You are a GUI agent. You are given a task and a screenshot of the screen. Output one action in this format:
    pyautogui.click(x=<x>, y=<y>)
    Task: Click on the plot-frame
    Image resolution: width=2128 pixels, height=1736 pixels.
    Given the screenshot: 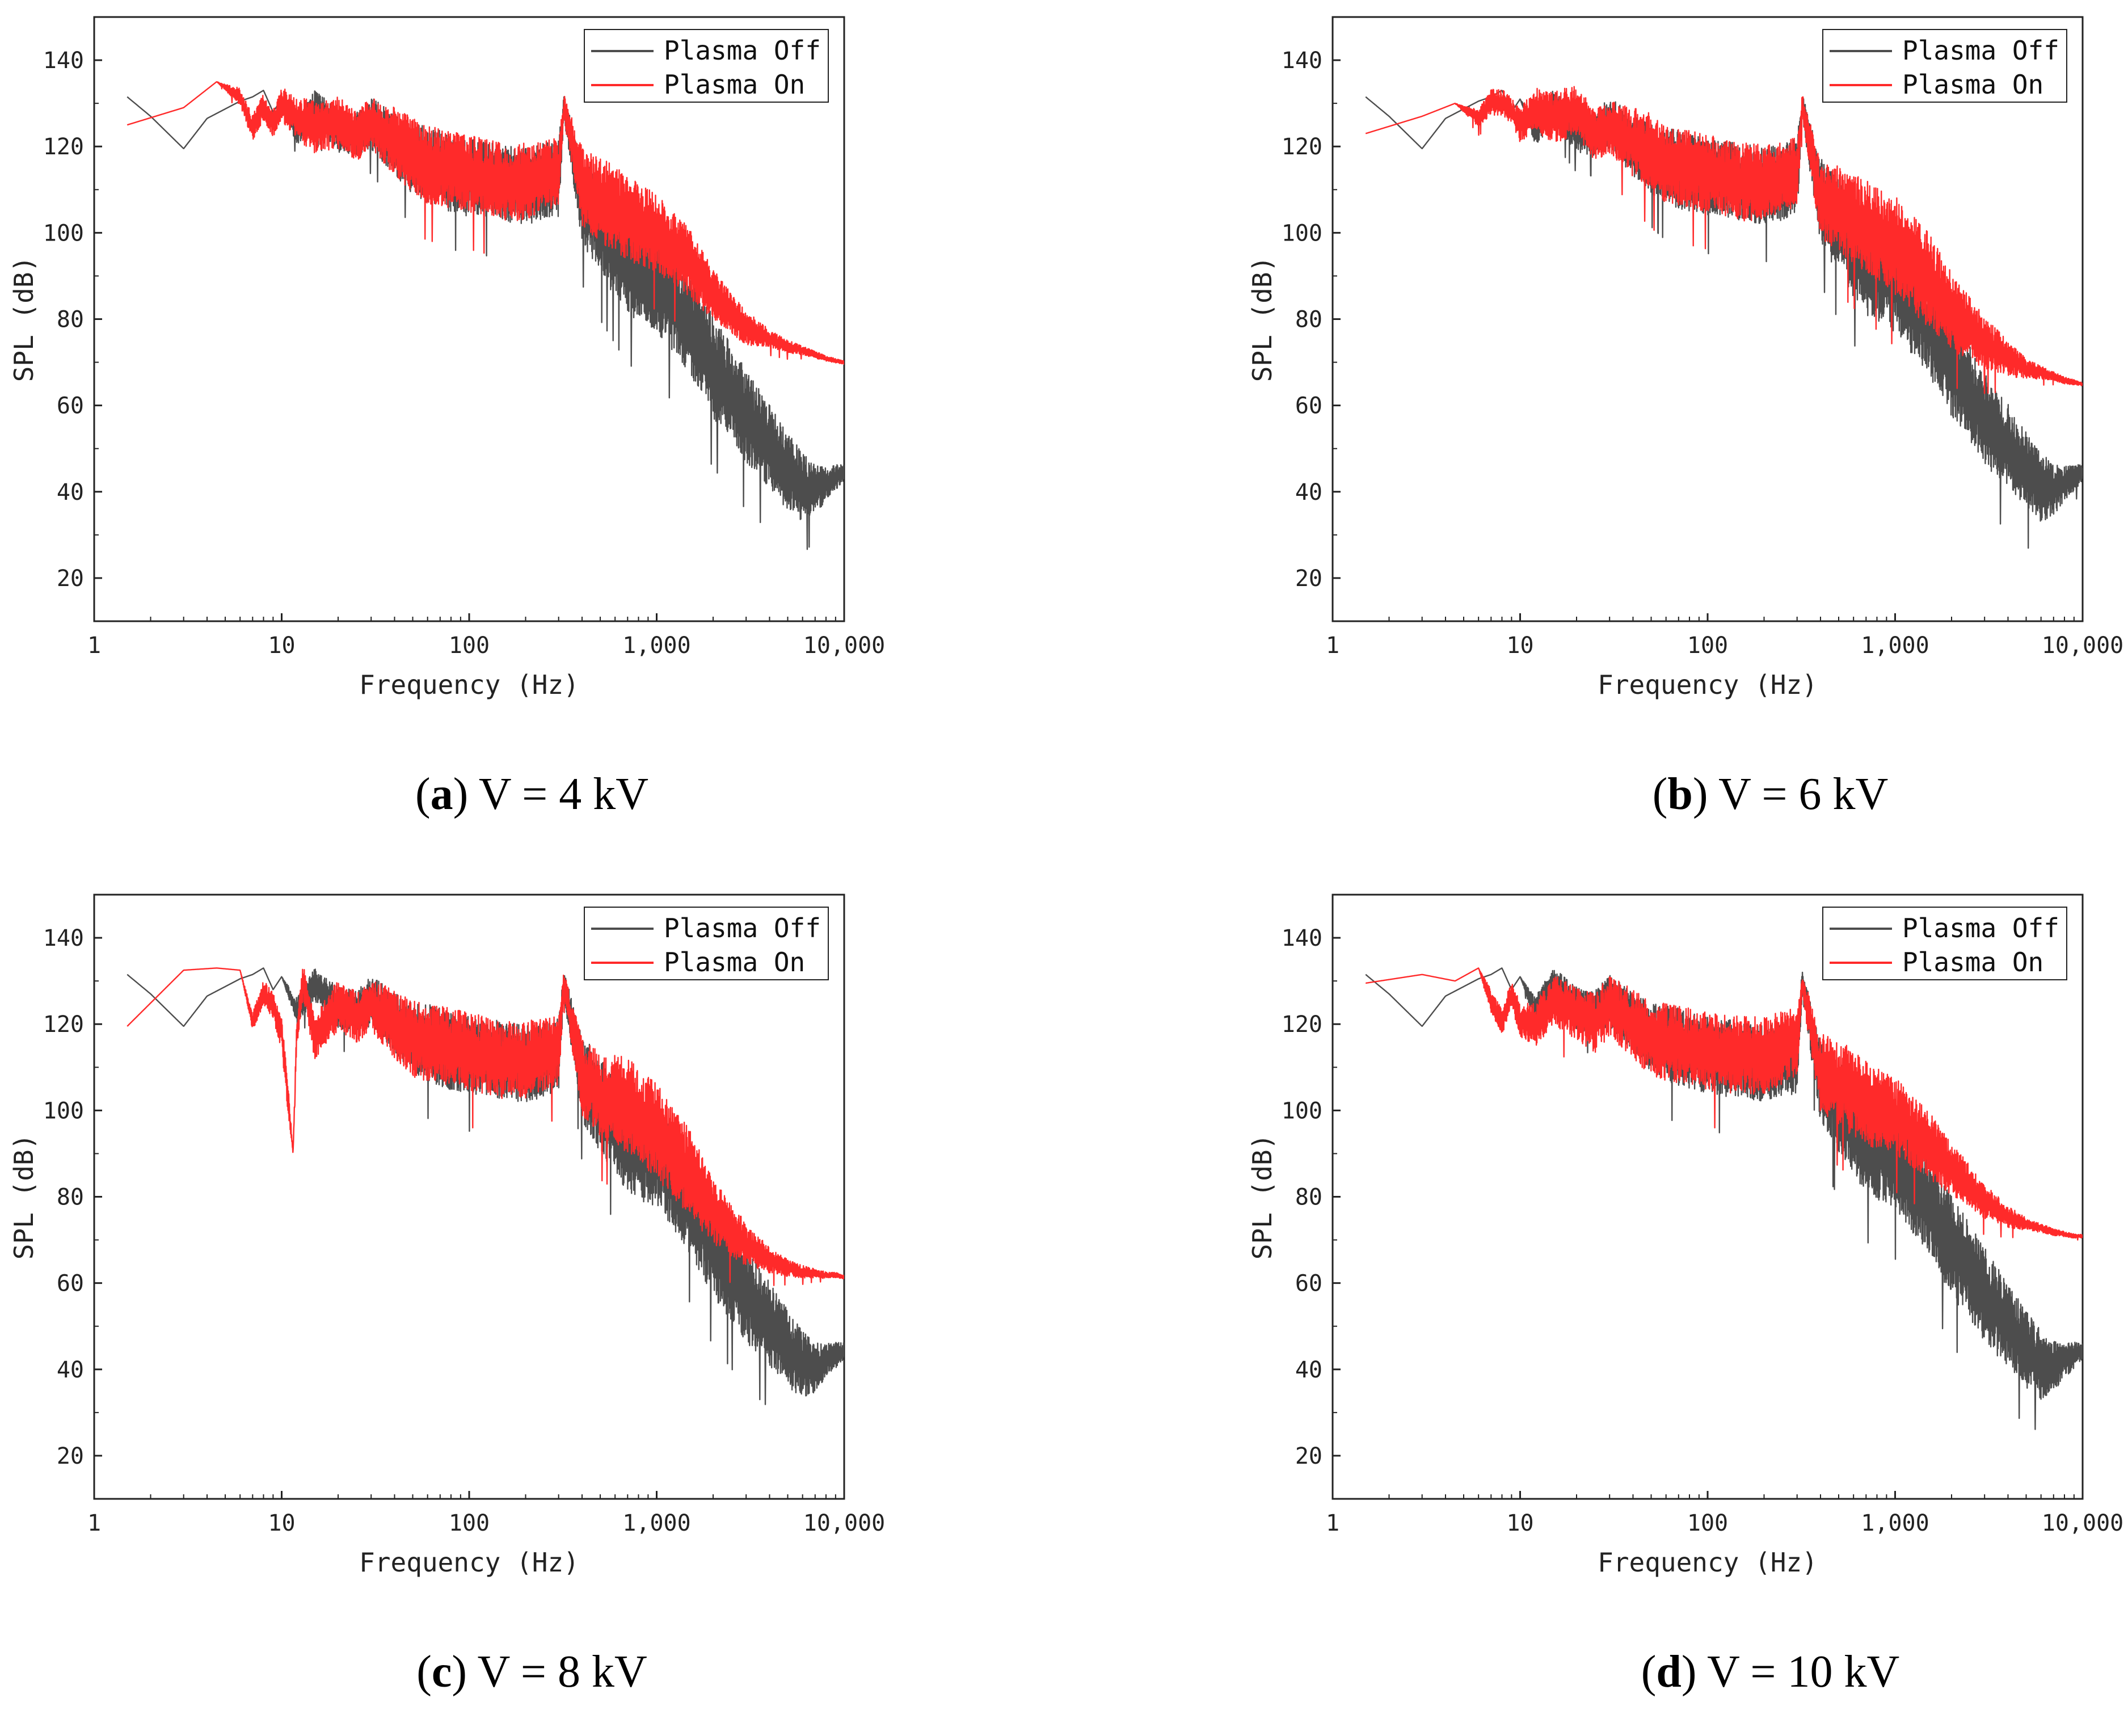 What is the action you would take?
    pyautogui.click(x=469, y=1197)
    